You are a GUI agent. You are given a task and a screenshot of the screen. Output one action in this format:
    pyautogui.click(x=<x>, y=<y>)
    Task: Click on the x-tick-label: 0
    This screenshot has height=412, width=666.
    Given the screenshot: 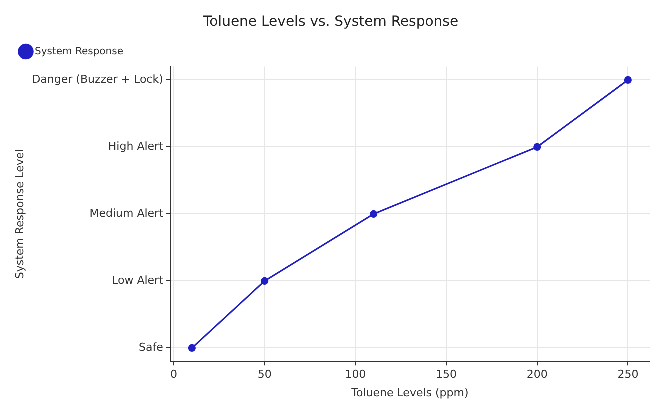 What is the action you would take?
    pyautogui.click(x=174, y=375)
    